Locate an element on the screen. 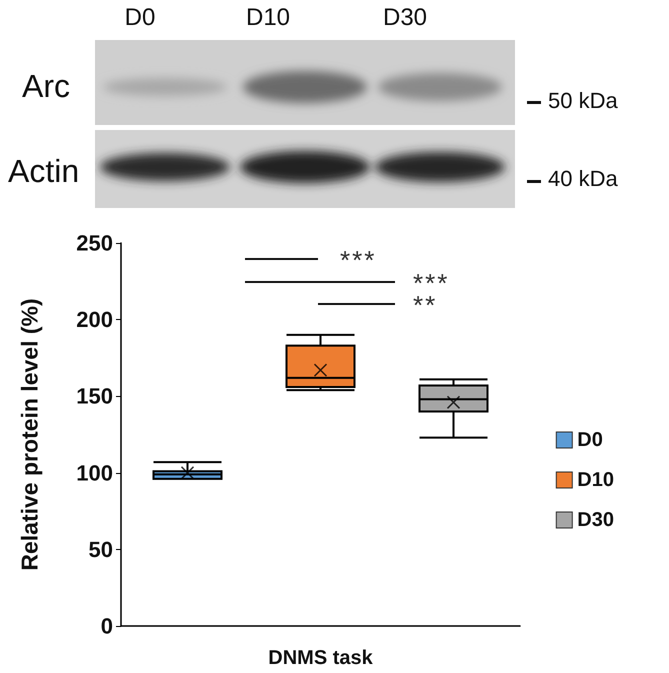 The height and width of the screenshot is (673, 669). y-tick-label: 0 is located at coordinates (106, 626).